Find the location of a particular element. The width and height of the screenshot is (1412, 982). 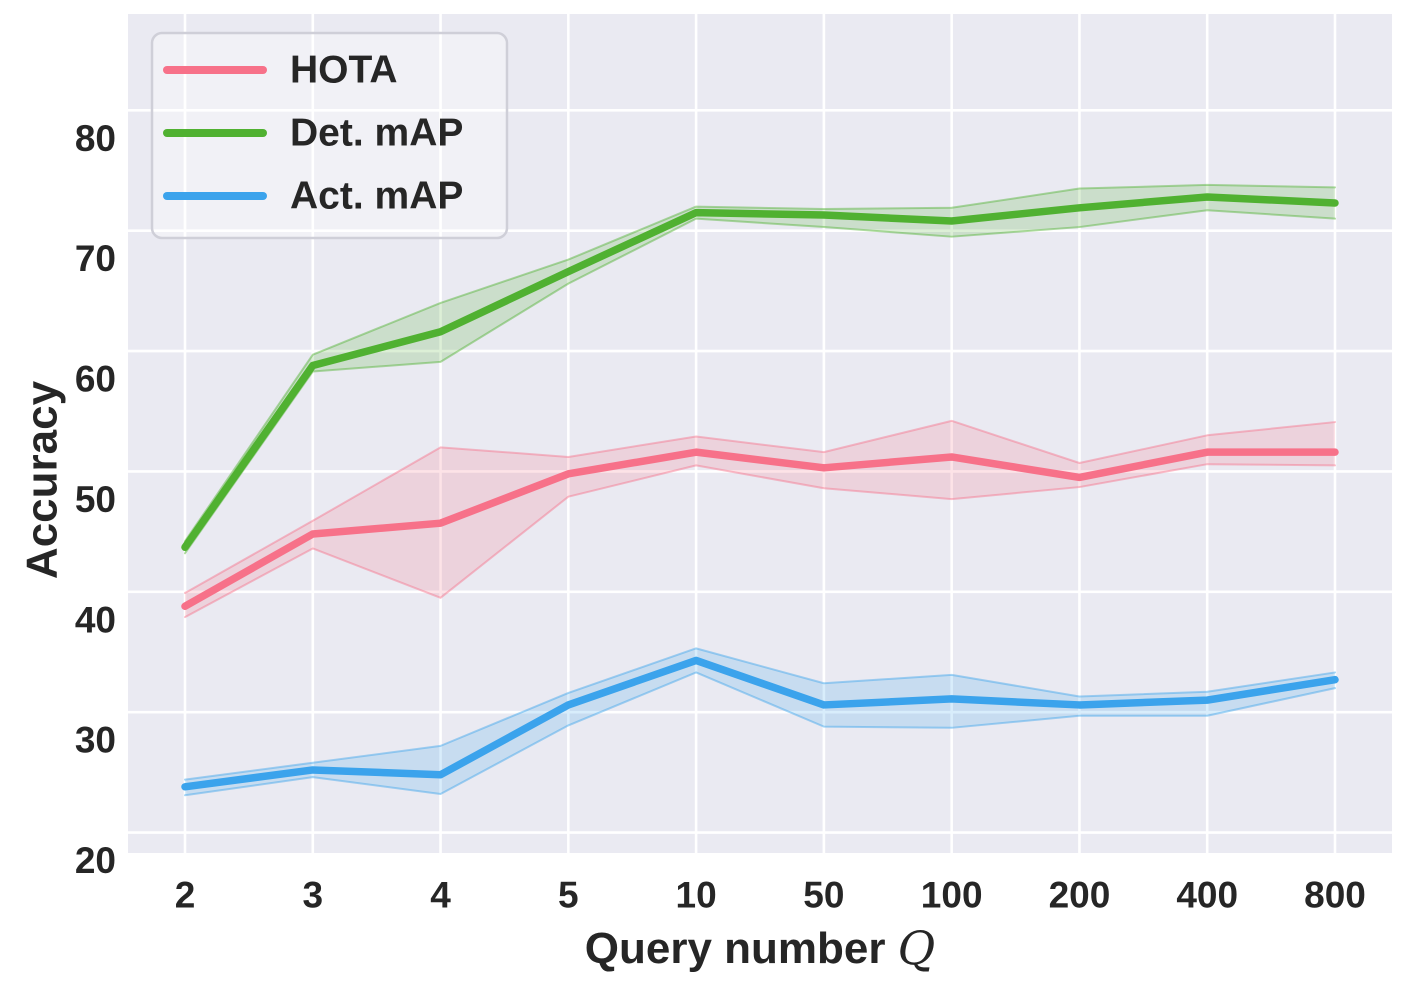

y-tick-label-60: 60 is located at coordinates (95, 379).